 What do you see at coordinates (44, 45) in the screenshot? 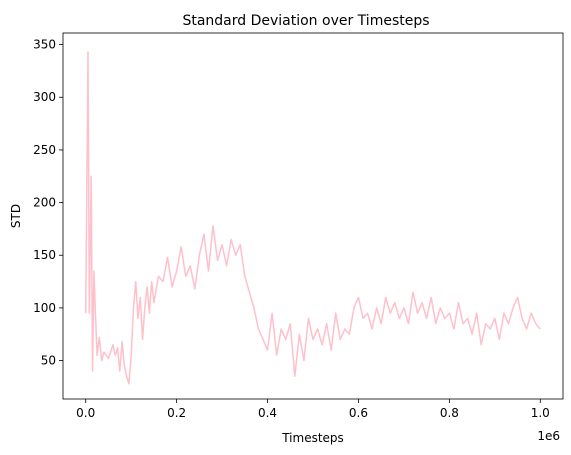
I see `y-tick-label: 350` at bounding box center [44, 45].